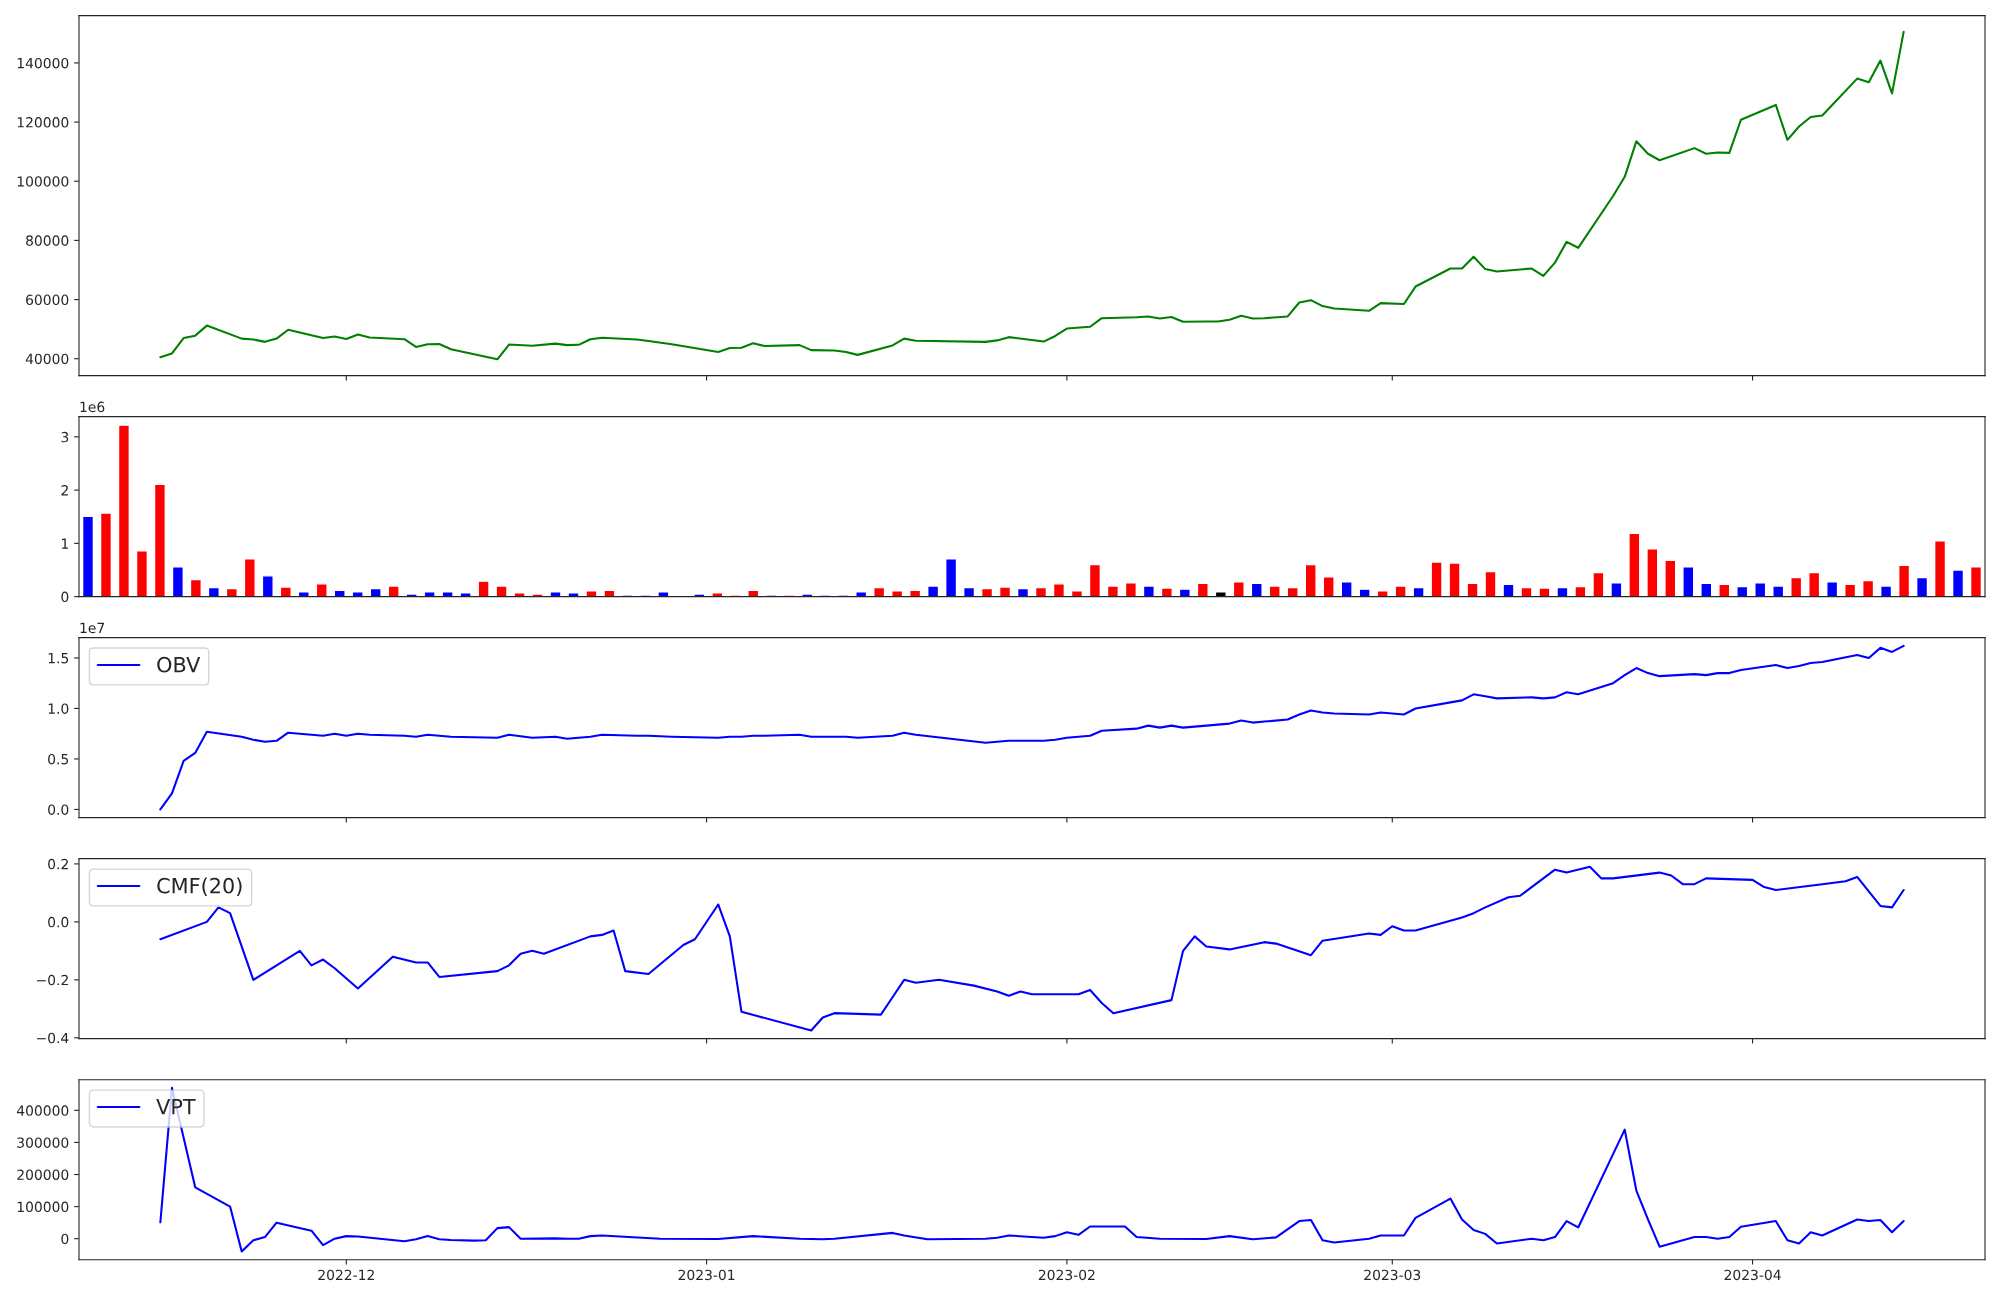 The height and width of the screenshot is (1300, 2000). I want to click on y-tick-label: 40000, so click(47, 359).